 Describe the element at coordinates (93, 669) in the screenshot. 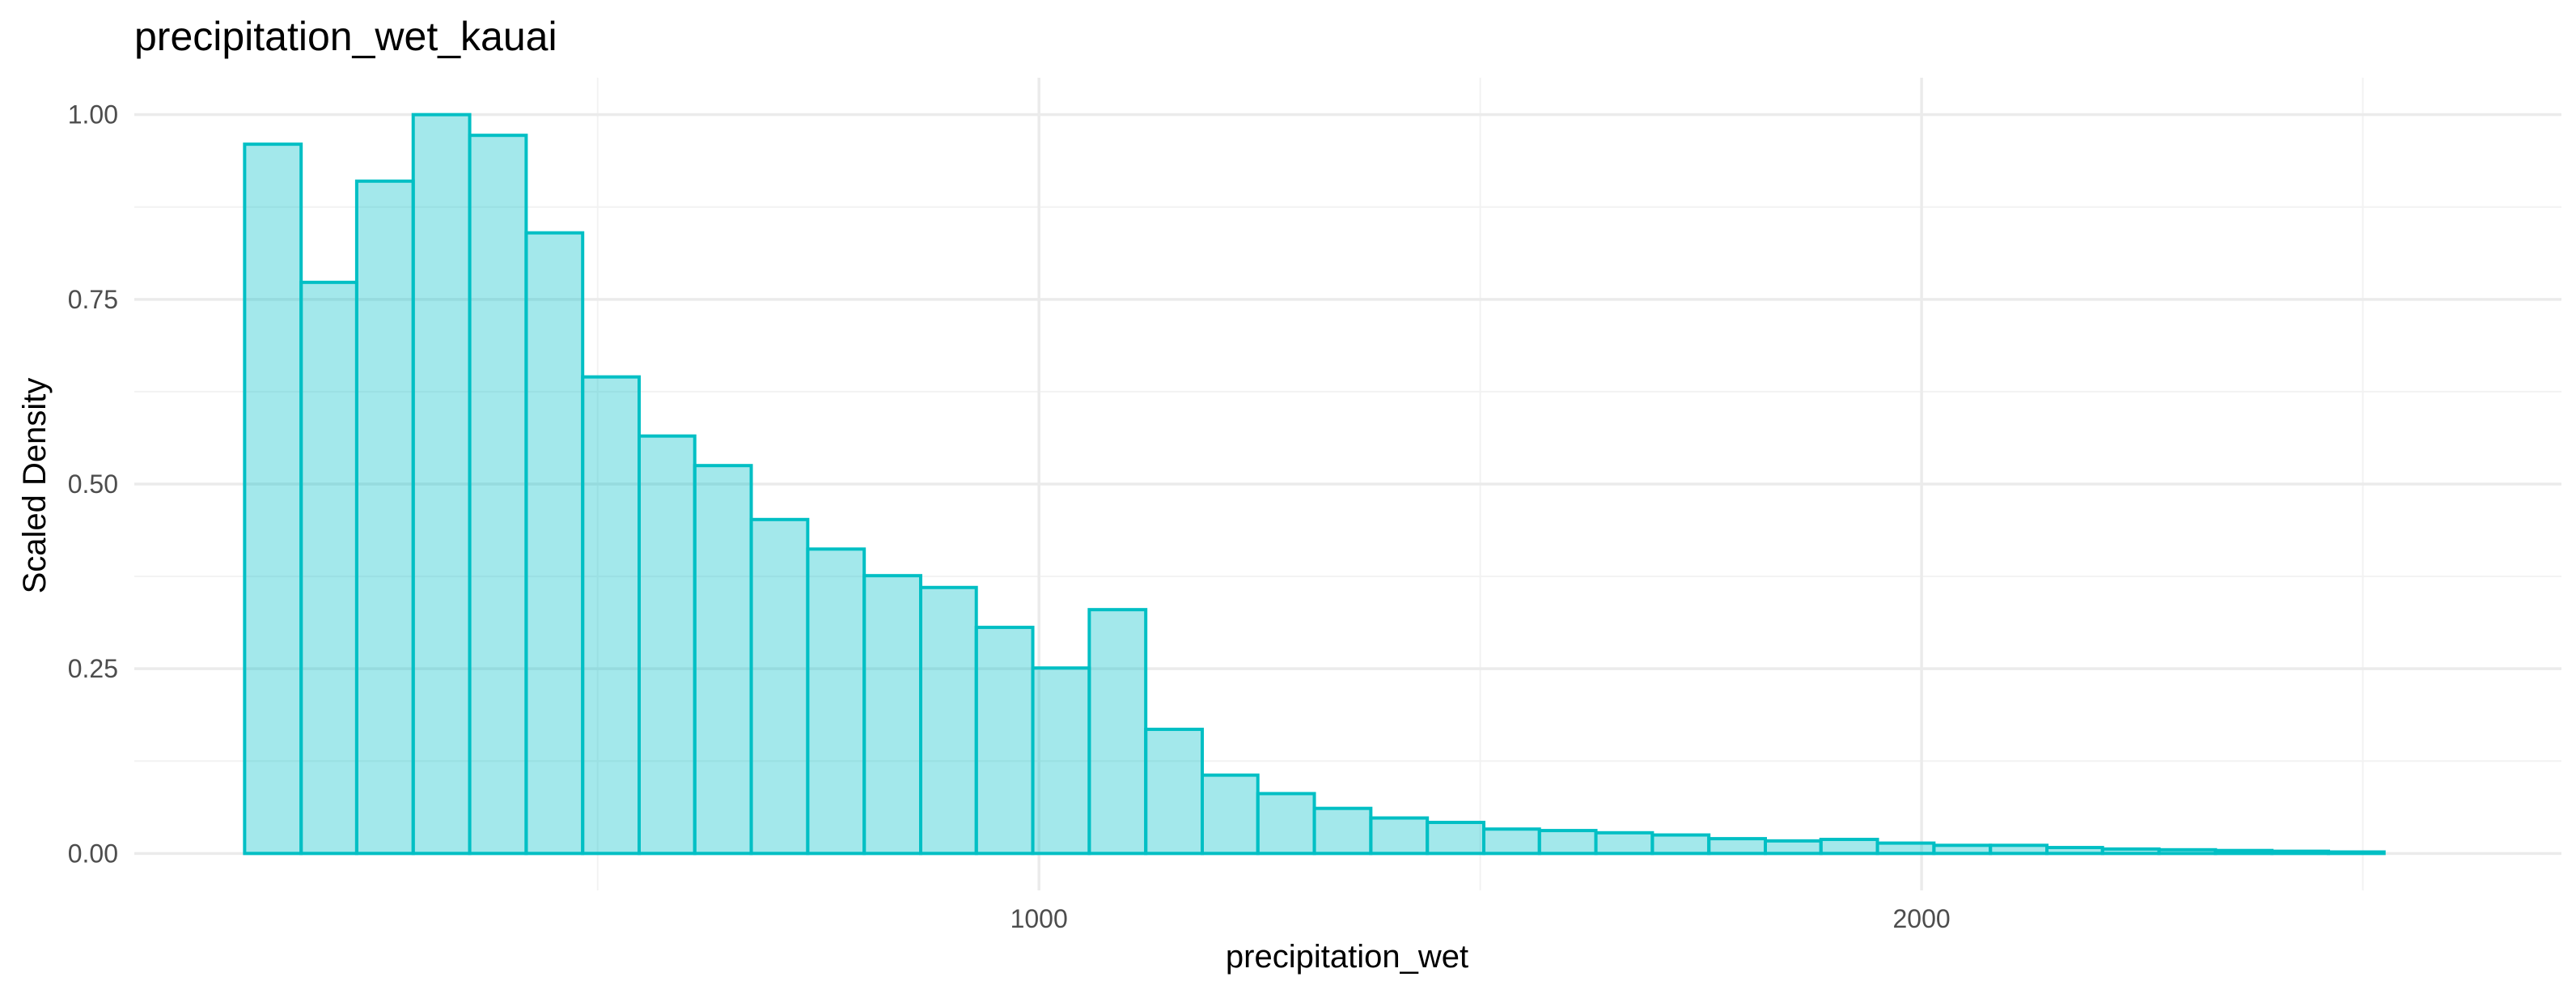

I see `y-tick-label-1: 0.25` at that location.